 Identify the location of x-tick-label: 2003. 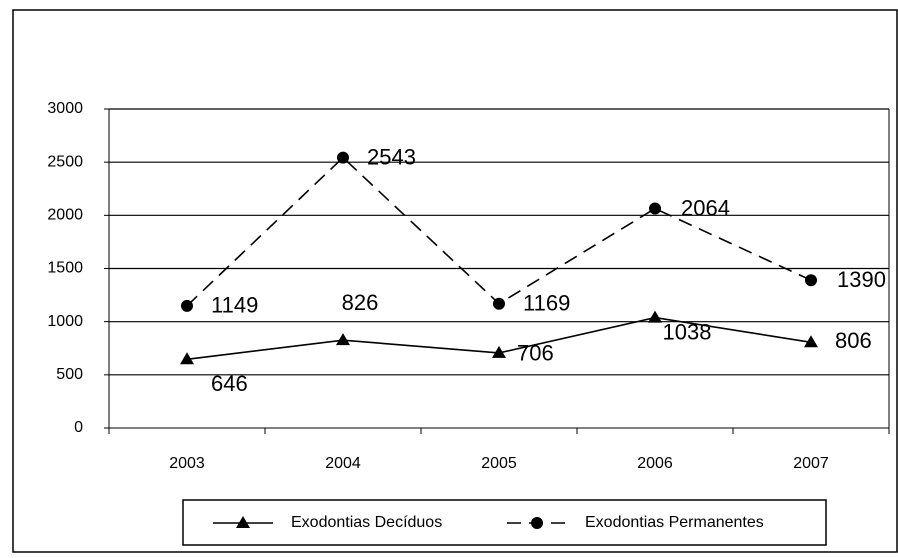
(187, 463).